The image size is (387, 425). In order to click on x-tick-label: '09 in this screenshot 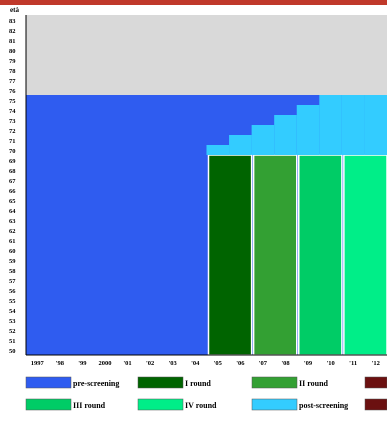, I will do `click(308, 363)`.